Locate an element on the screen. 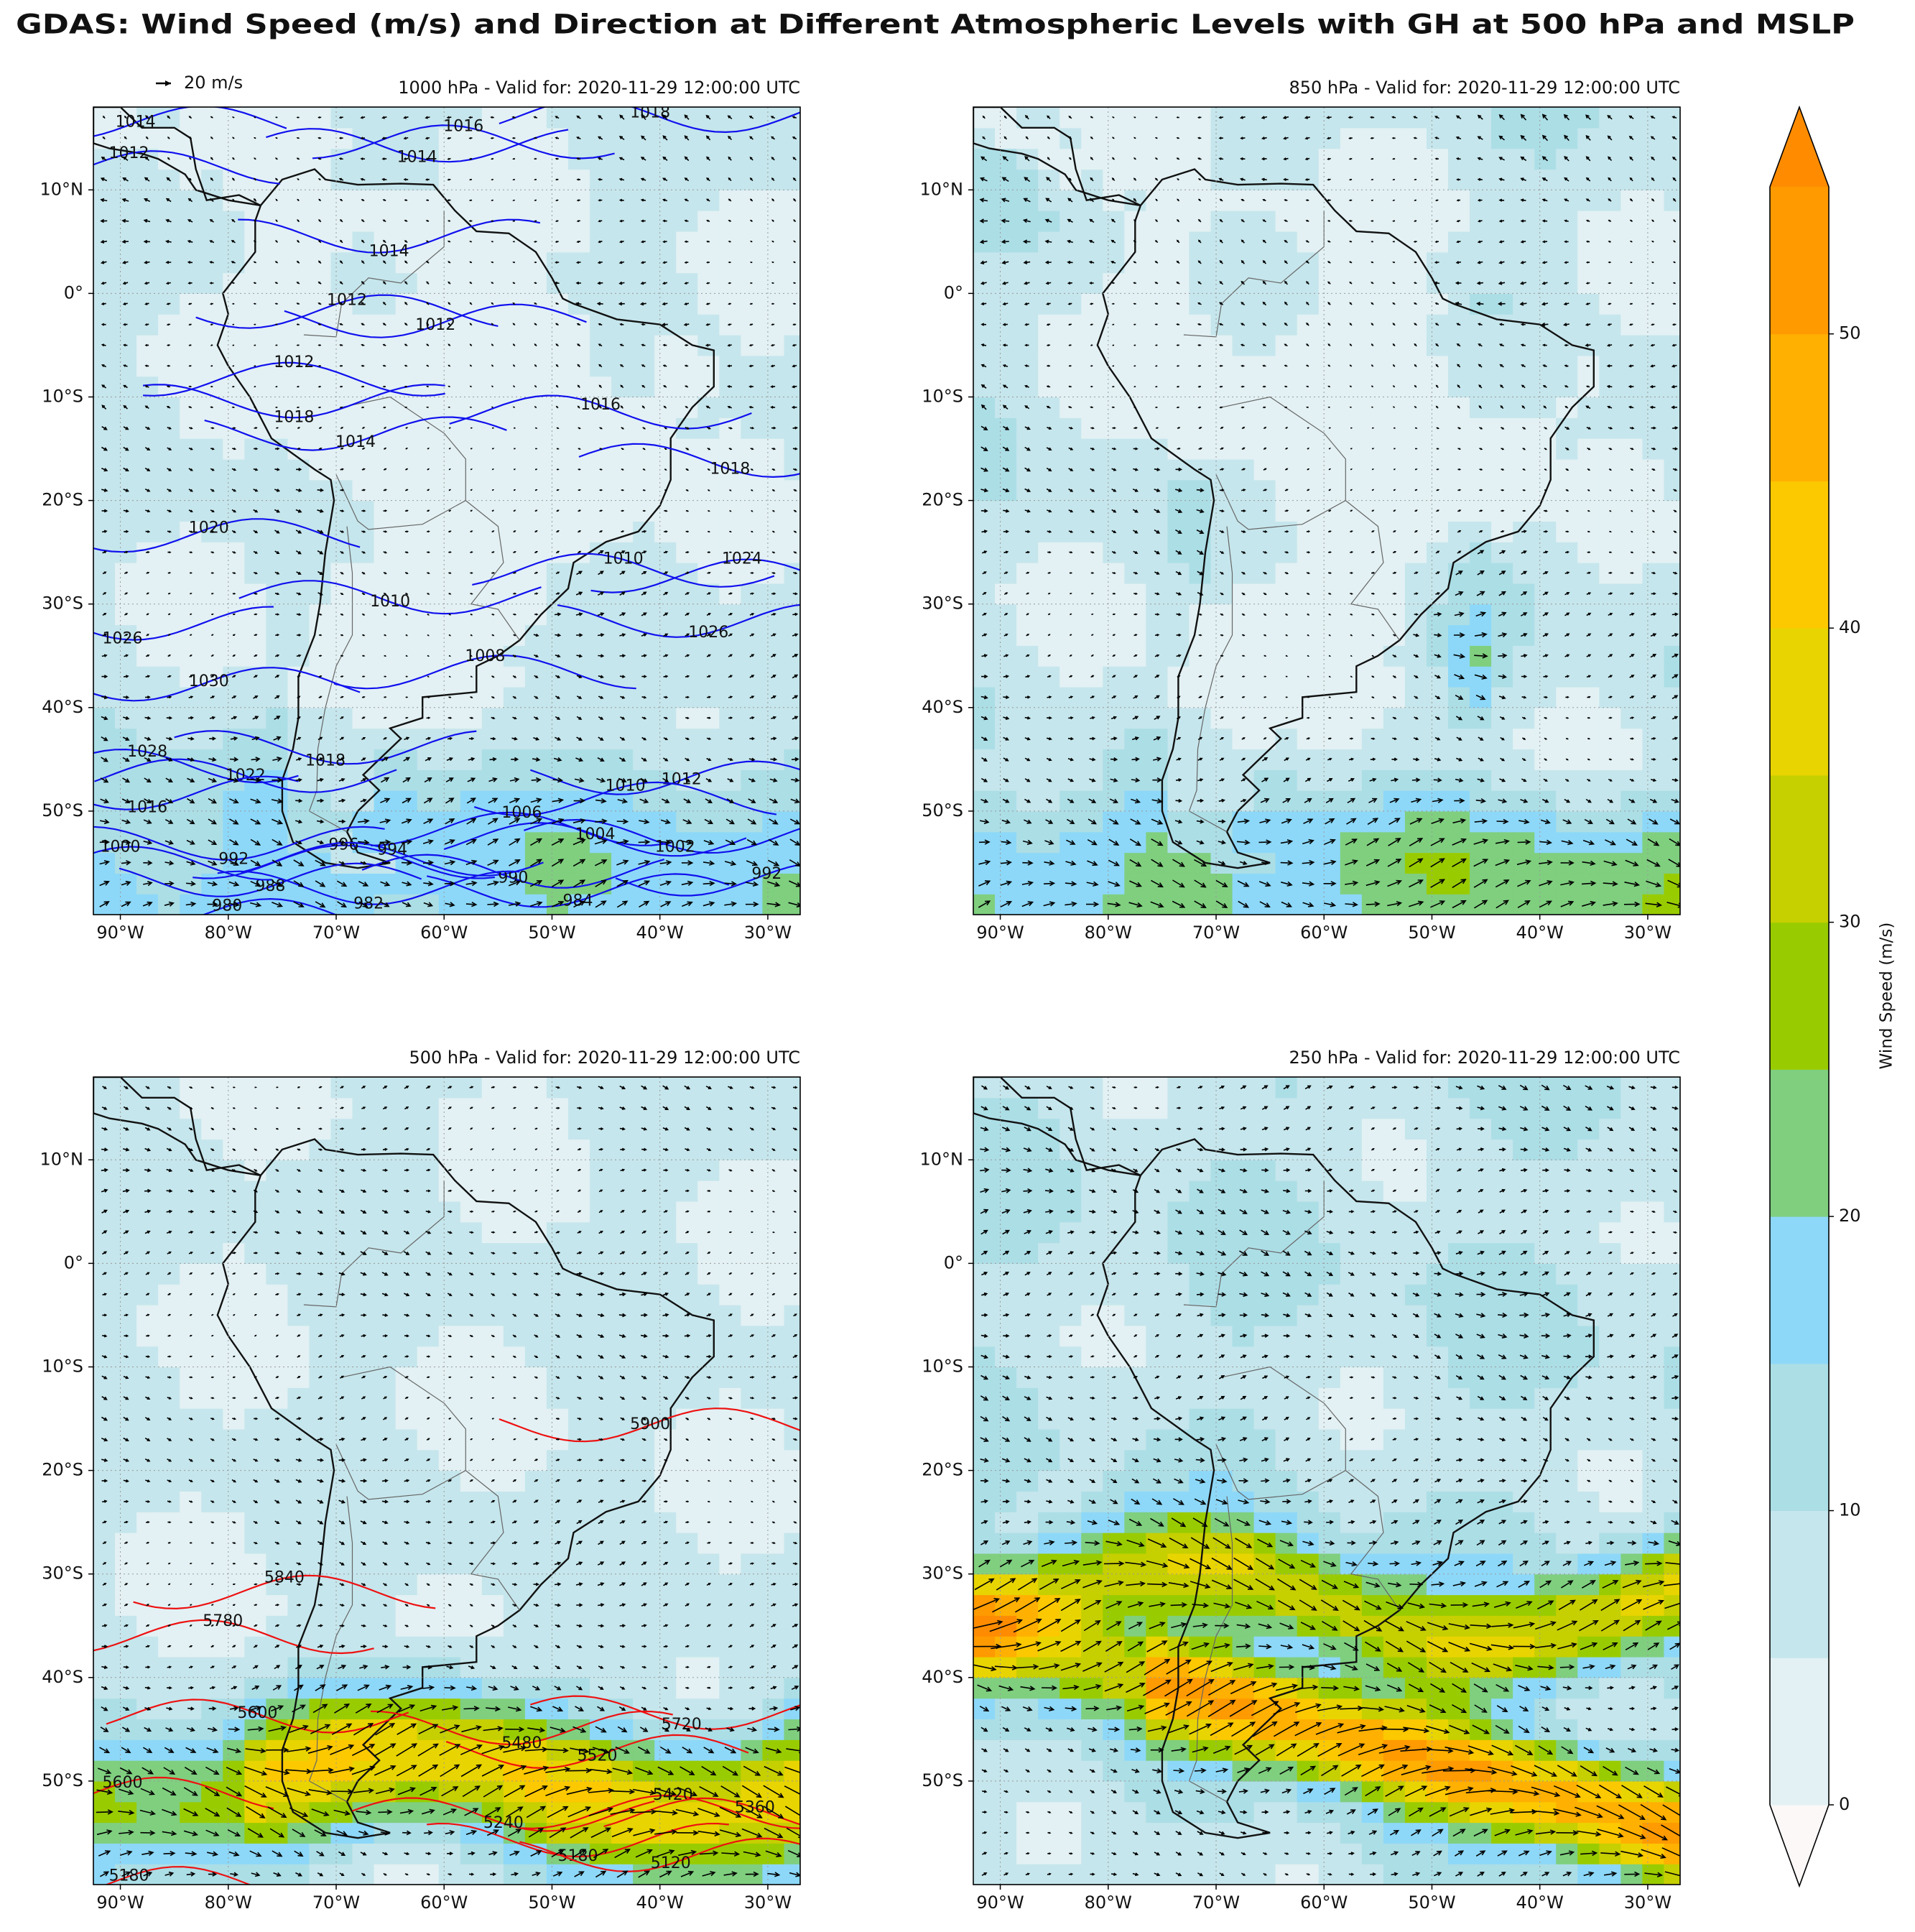 Image resolution: width=1915 pixels, height=1932 pixels. x-tick-label: 80°W is located at coordinates (228, 933).